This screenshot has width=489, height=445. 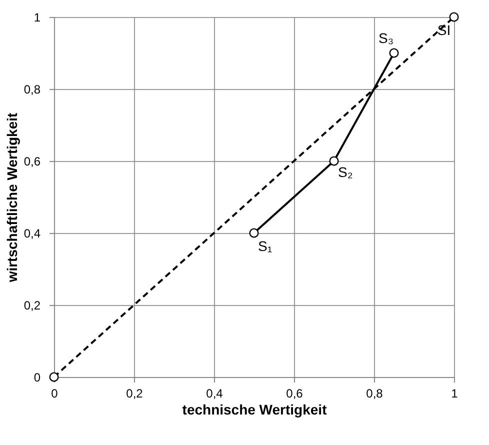 What do you see at coordinates (32, 89) in the screenshot?
I see `y-tick-label: 0,8` at bounding box center [32, 89].